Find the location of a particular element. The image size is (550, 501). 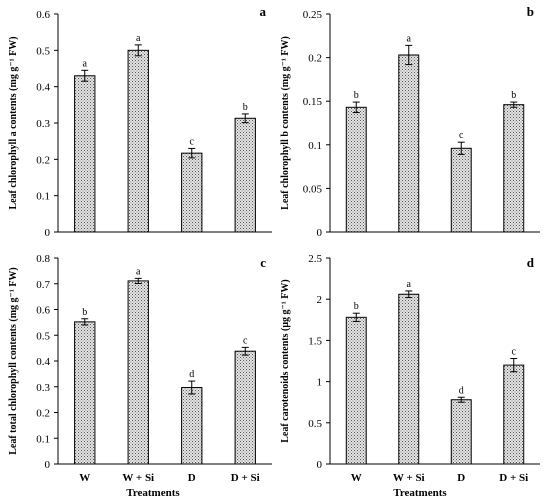

panel-letter: c is located at coordinates (263, 262).